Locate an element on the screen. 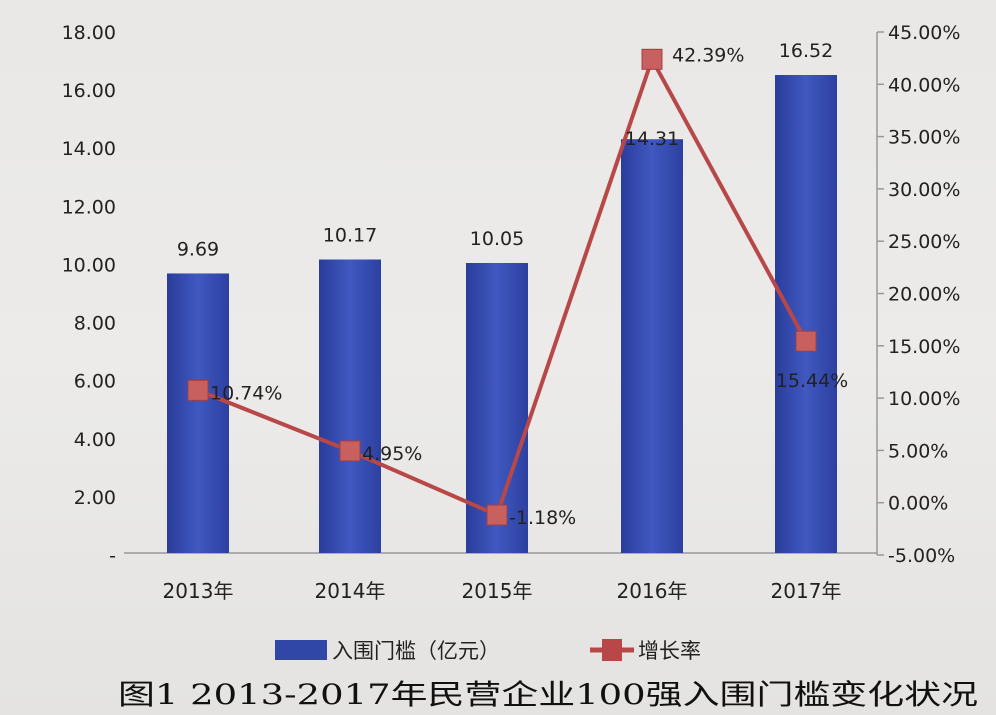  line-label: 4.95% is located at coordinates (392, 454).